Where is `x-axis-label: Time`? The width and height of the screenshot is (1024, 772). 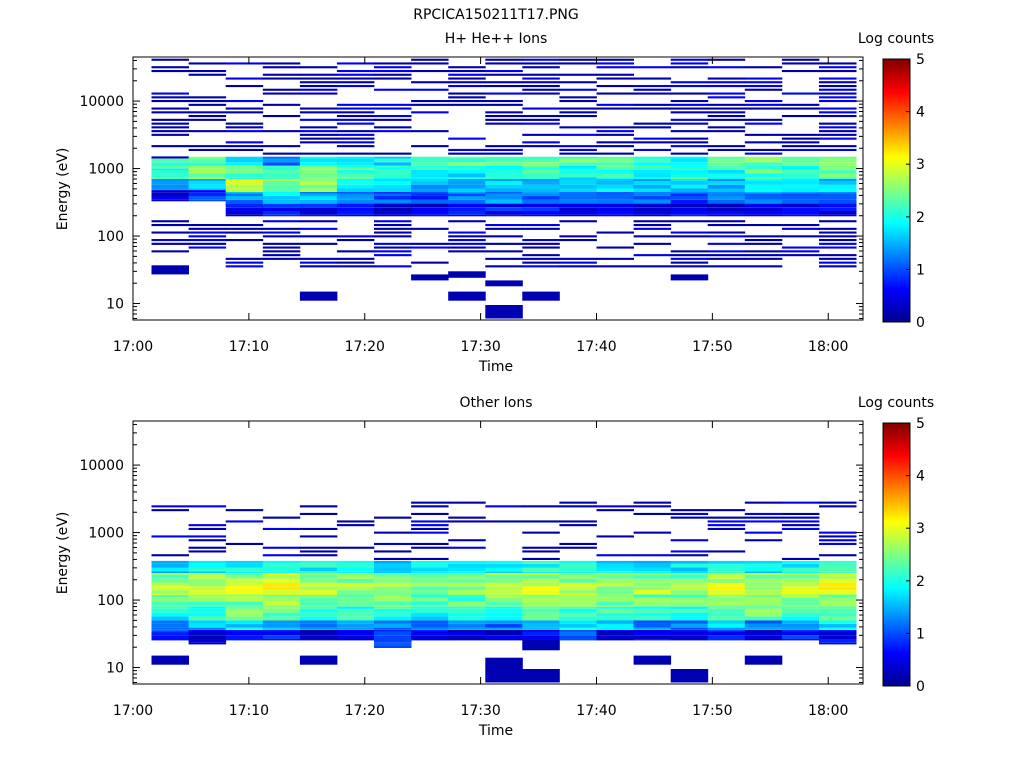
x-axis-label: Time is located at coordinates (495, 731).